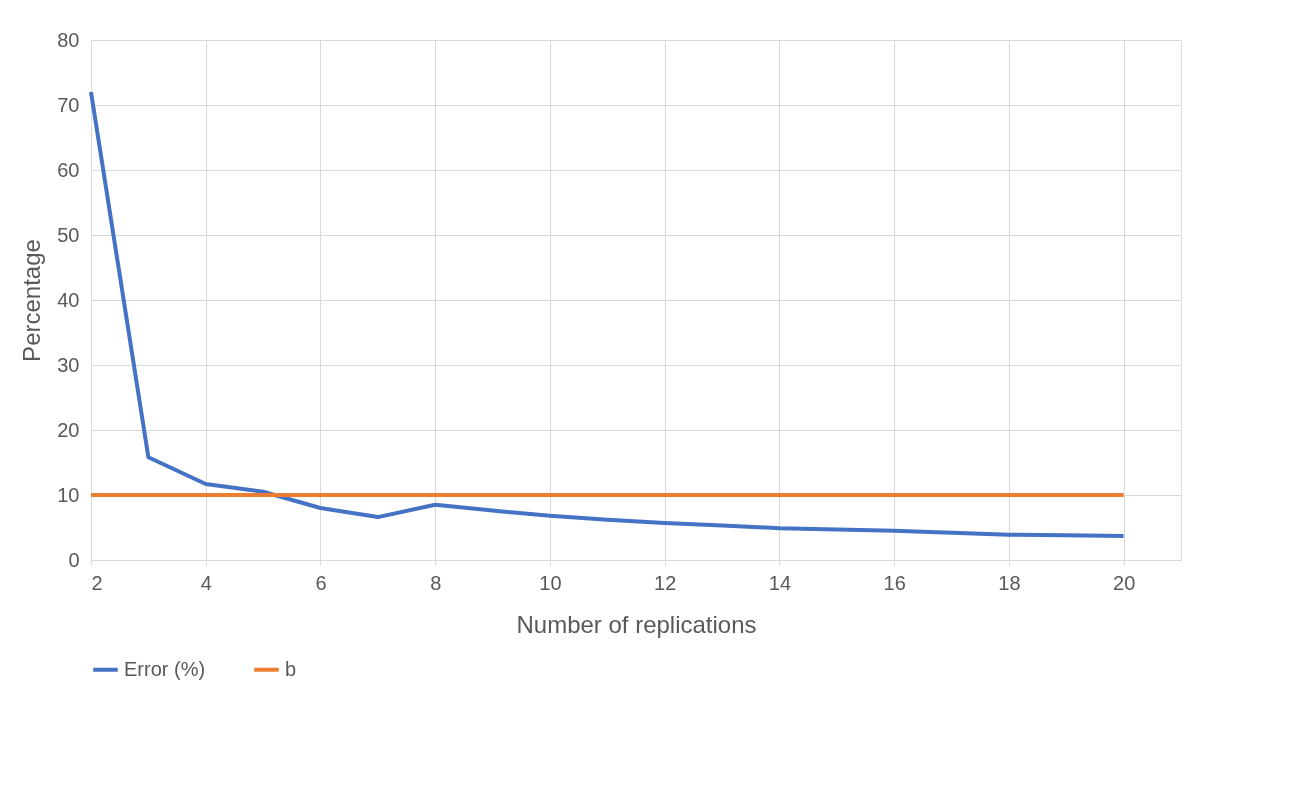  I want to click on y-tick-label: 40, so click(68, 299).